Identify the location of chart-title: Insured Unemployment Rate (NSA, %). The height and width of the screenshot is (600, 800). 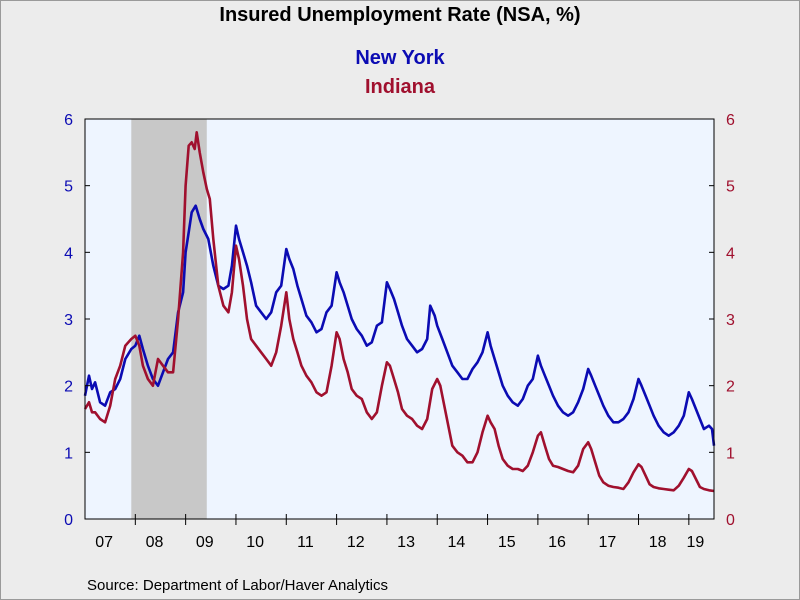
(400, 15).